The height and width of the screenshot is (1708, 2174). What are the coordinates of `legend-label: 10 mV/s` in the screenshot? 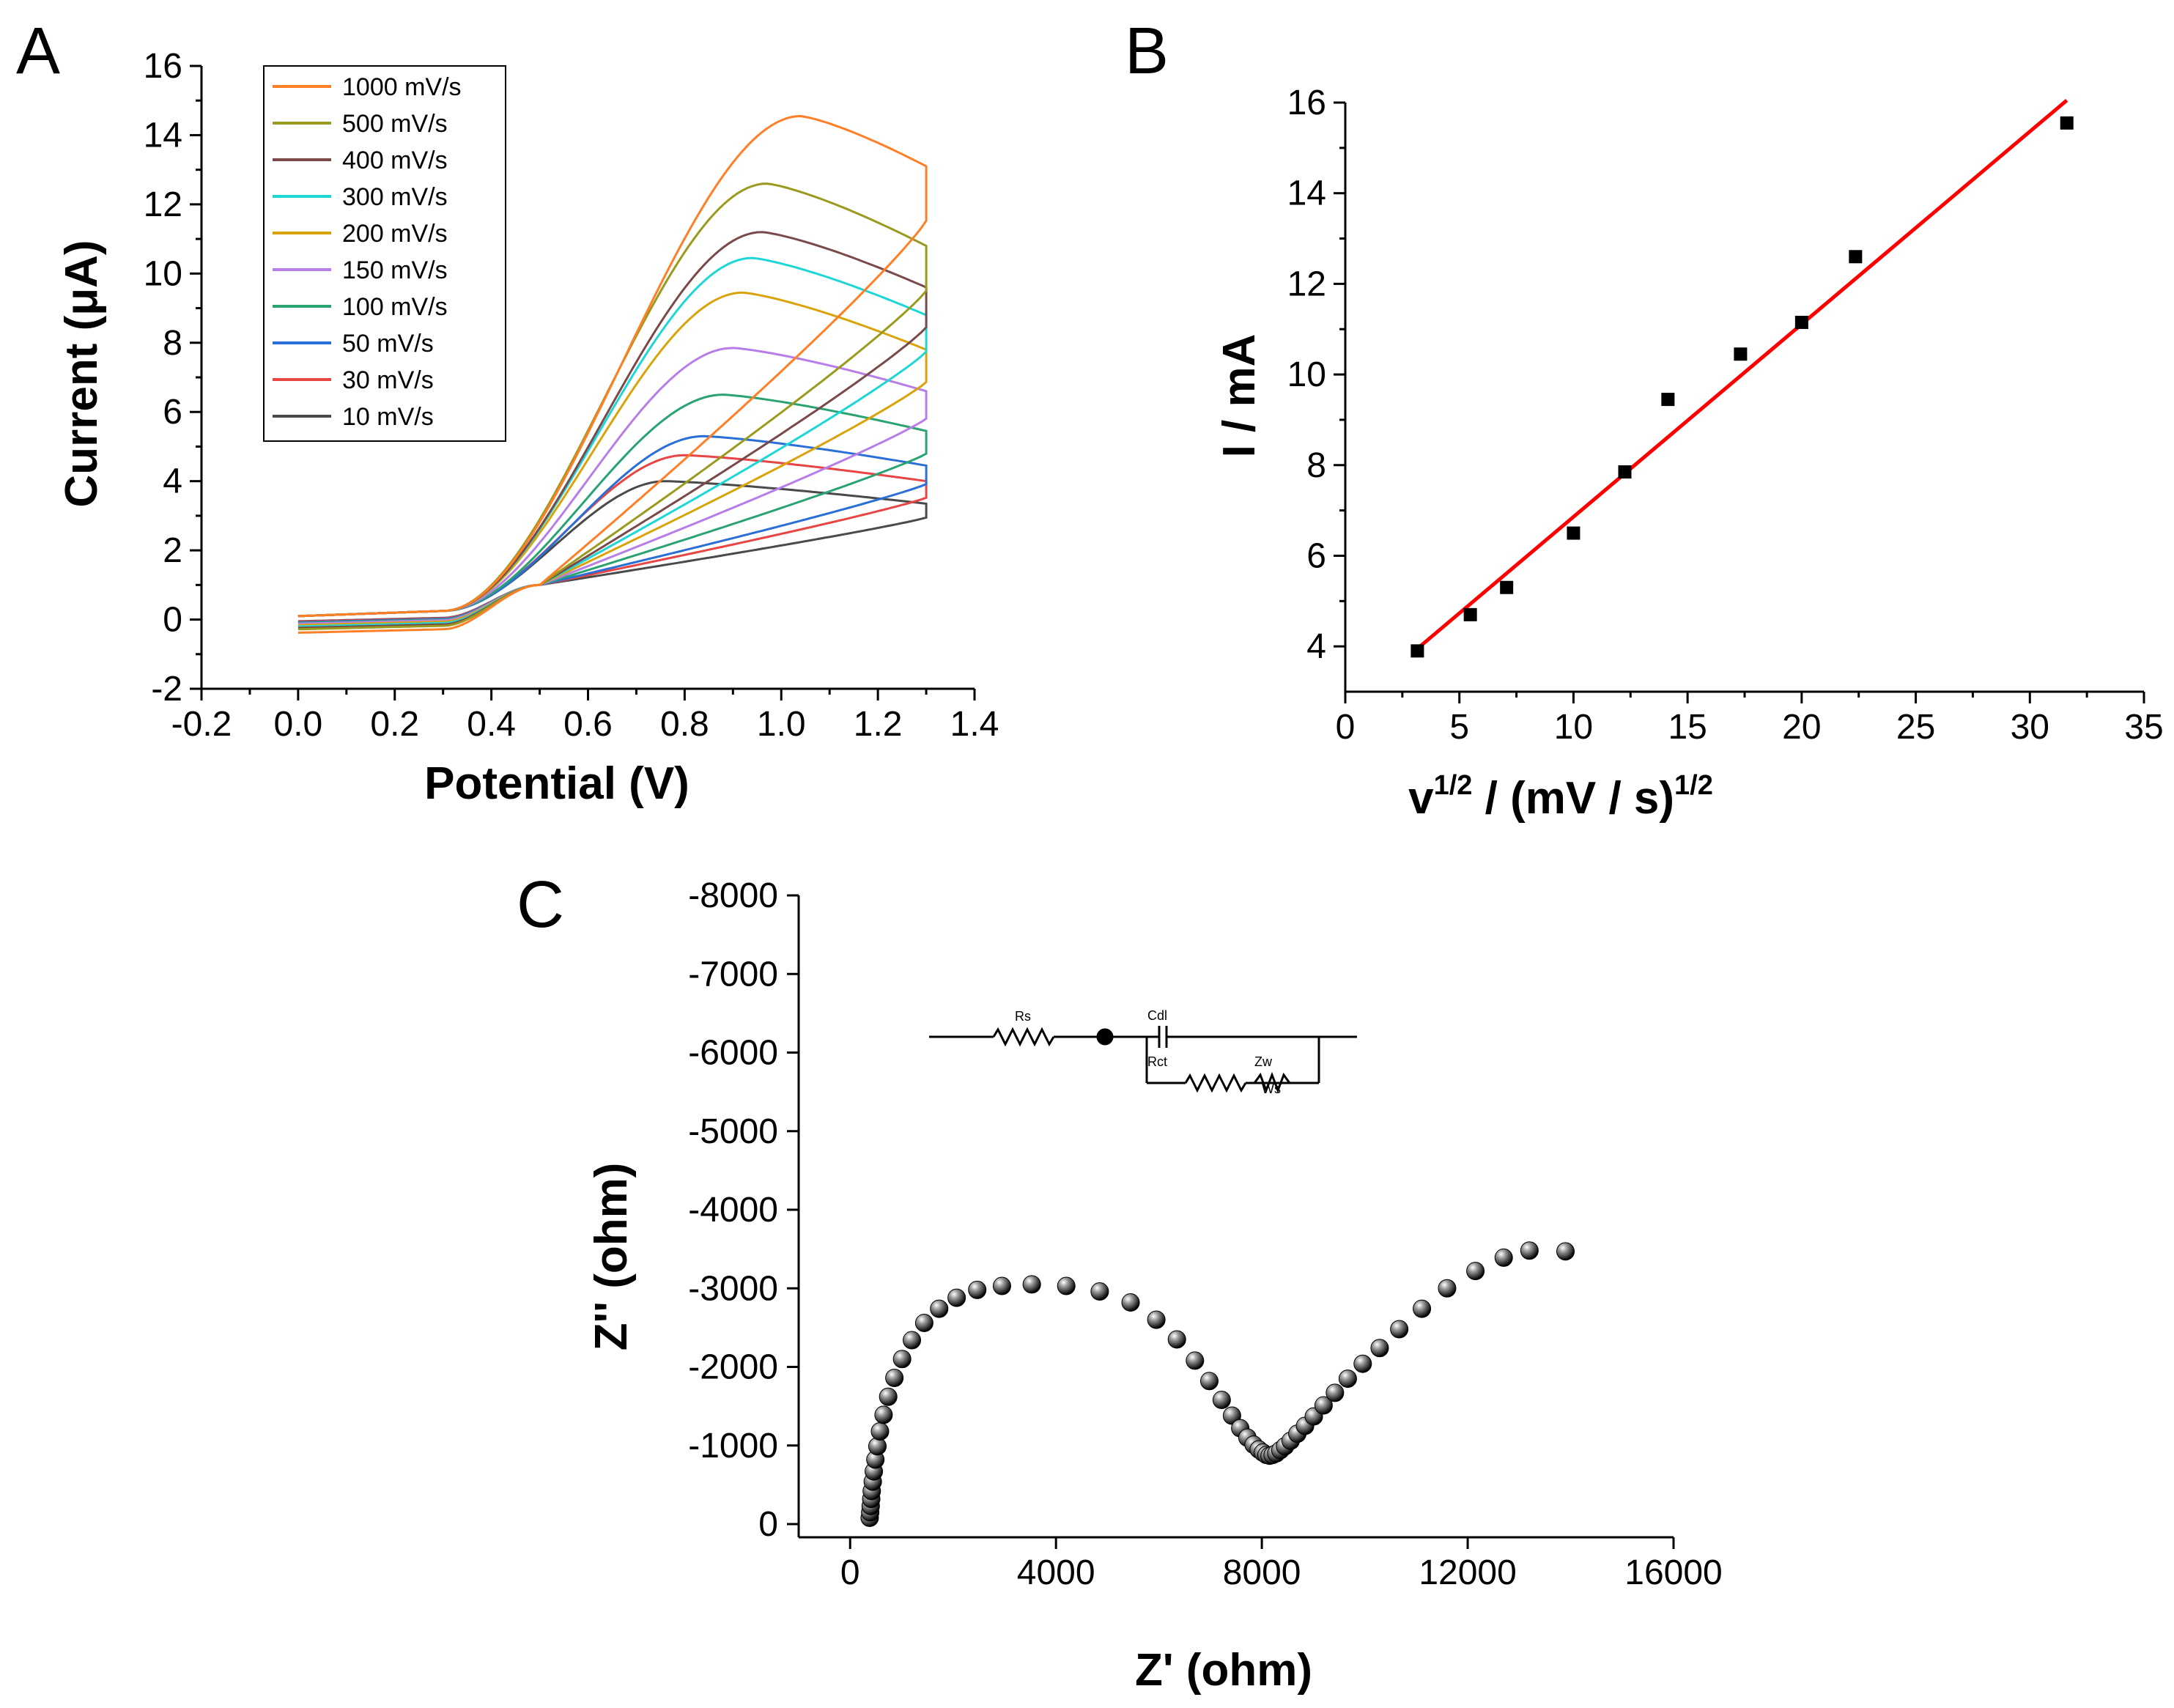 It's located at (388, 417).